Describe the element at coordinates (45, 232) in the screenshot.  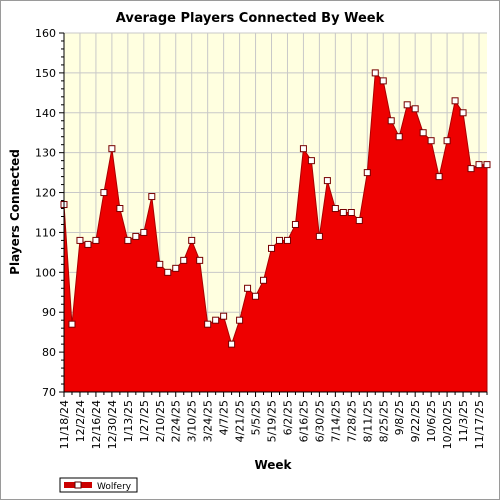
I see `y-tick-label: 110` at that location.